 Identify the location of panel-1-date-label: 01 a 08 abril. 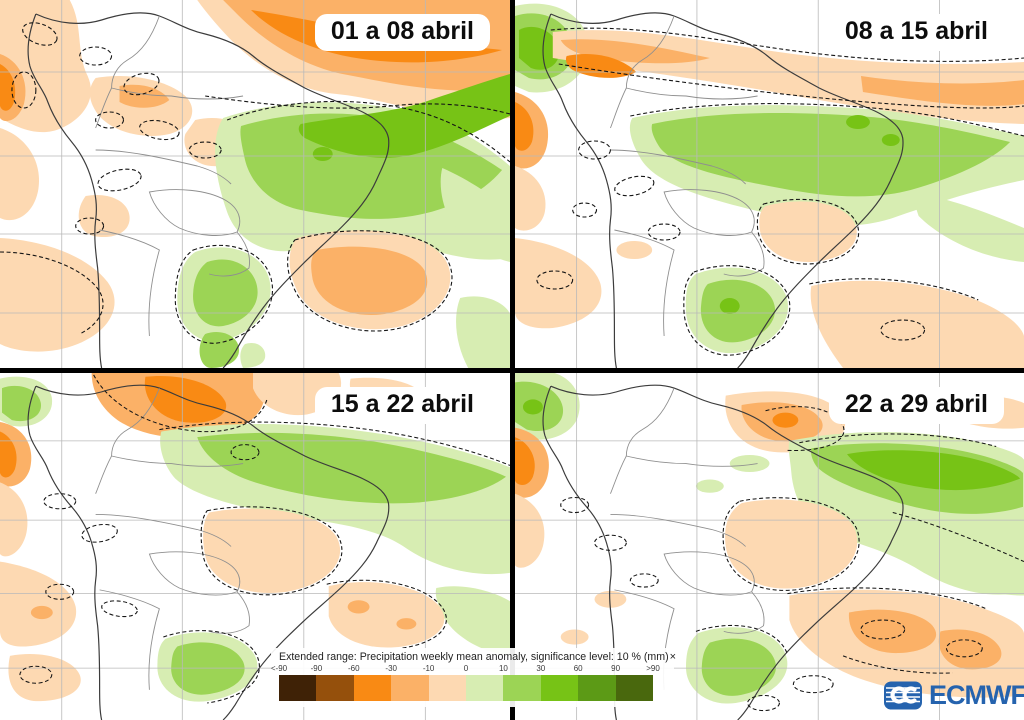
(402, 31).